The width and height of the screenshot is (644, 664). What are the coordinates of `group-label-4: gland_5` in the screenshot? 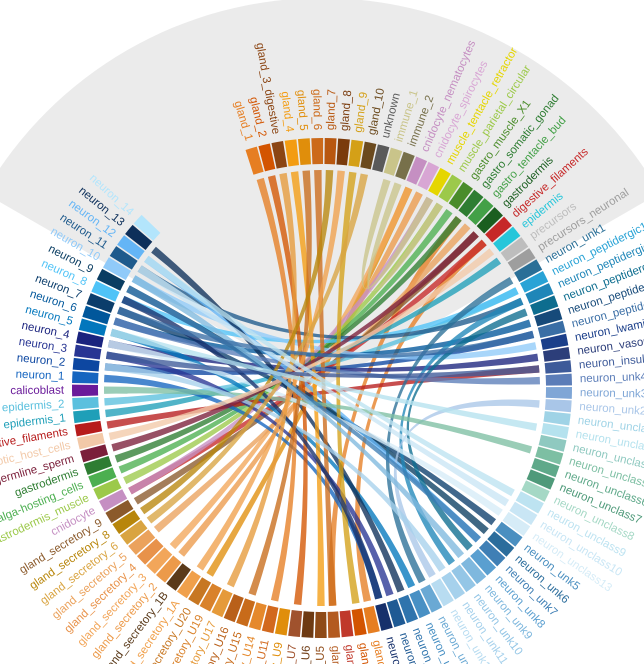 It's located at (301, 110).